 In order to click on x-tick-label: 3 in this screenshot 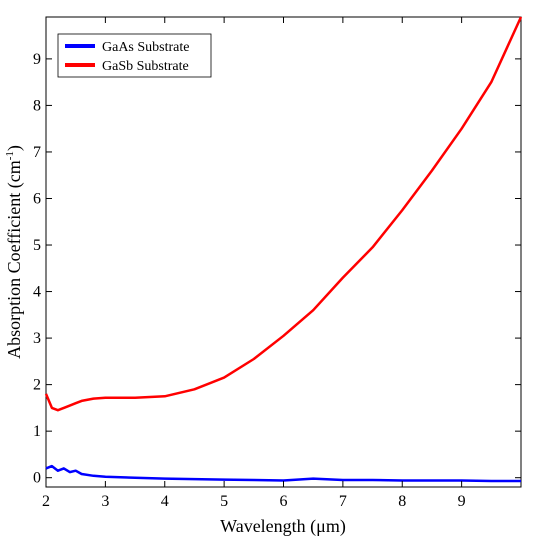, I will do `click(105, 501)`.